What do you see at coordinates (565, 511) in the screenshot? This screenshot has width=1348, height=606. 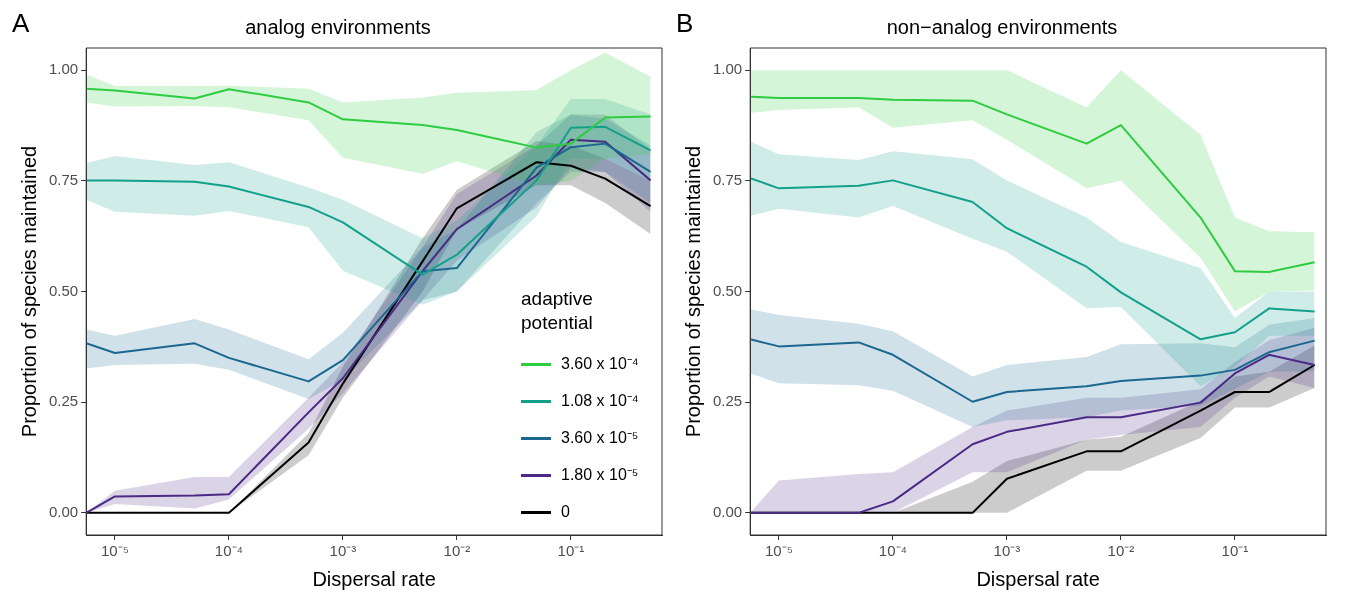 I see `legend-label: 0` at bounding box center [565, 511].